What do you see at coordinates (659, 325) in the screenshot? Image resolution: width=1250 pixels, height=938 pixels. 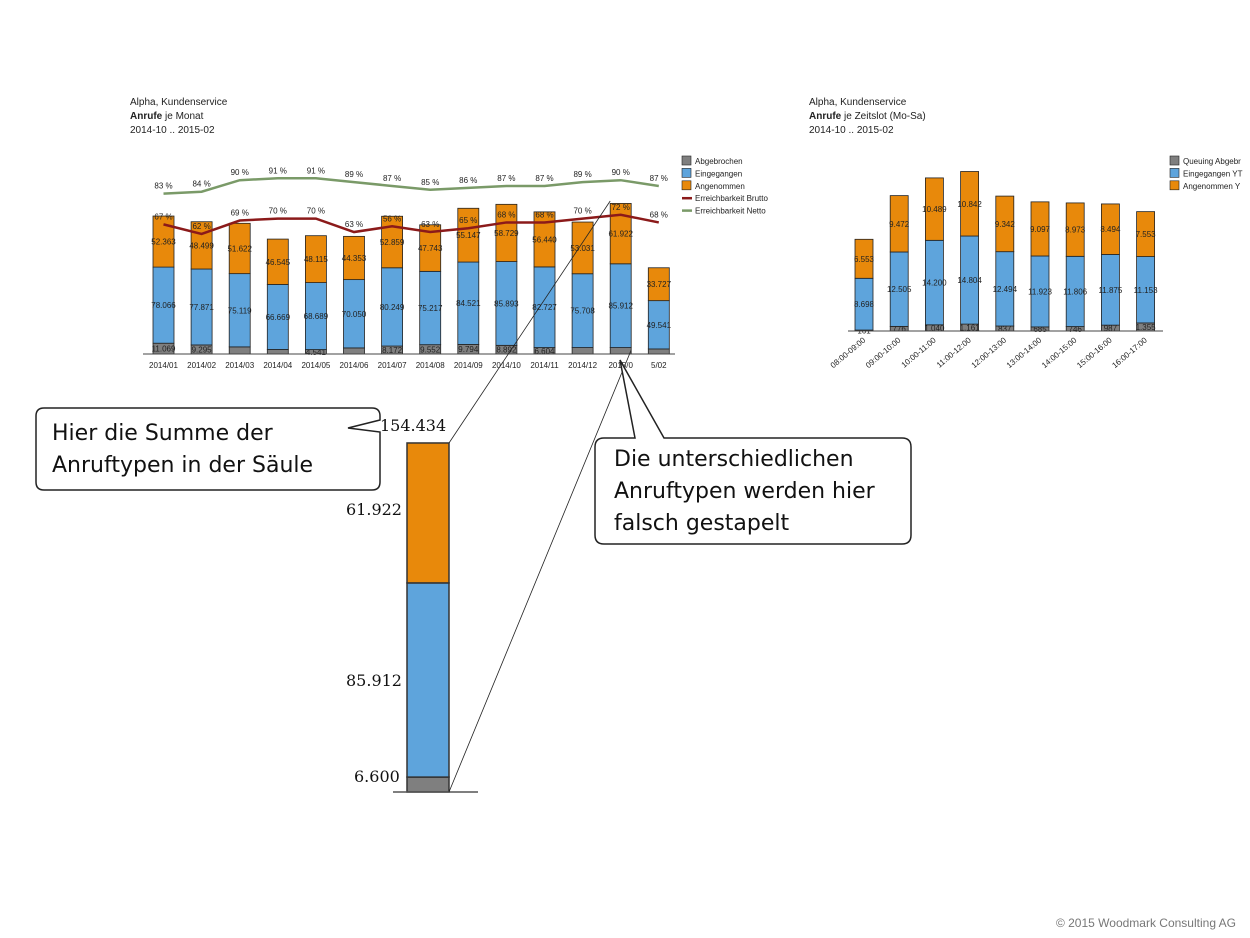 I see `data-label: 49.541` at bounding box center [659, 325].